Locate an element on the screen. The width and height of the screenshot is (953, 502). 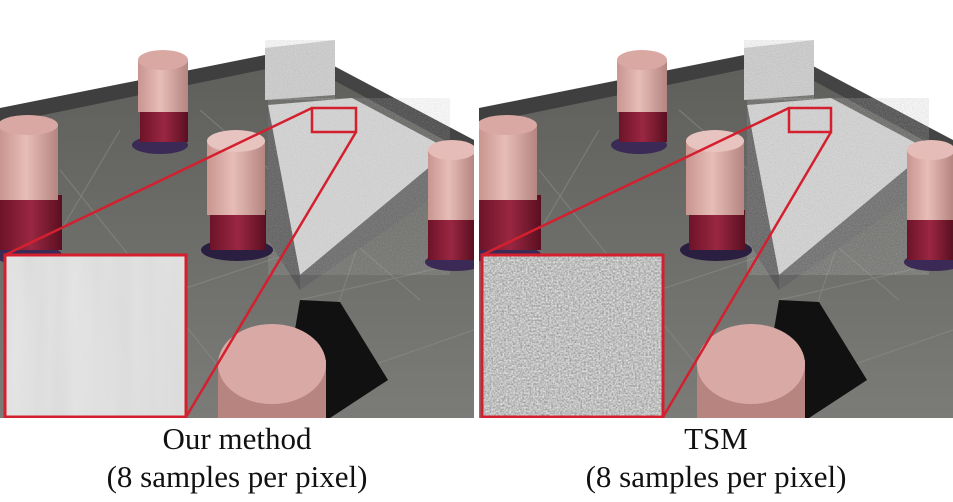
caption-title: Our method is located at coordinates (237, 438).